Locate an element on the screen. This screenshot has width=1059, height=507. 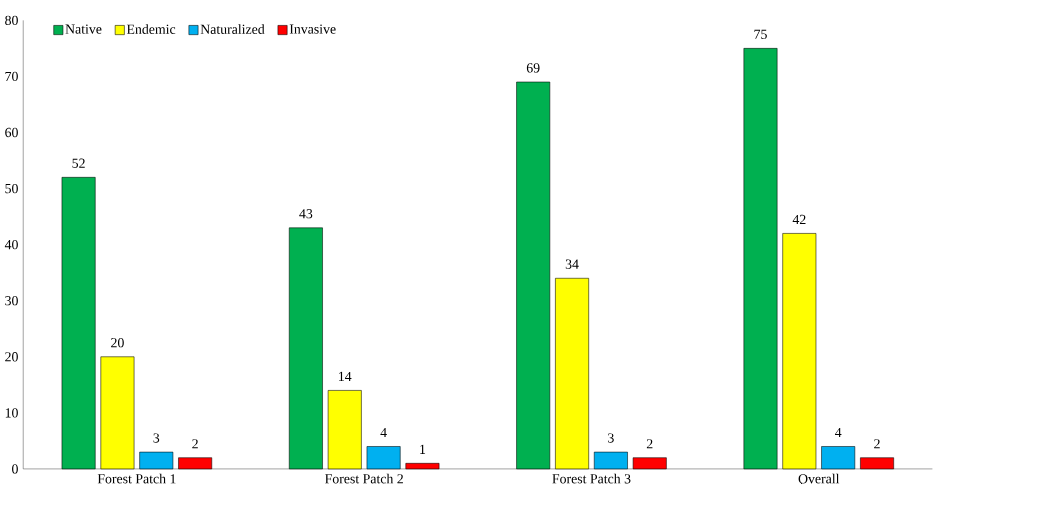
y-tick-label: 50 is located at coordinates (11, 188).